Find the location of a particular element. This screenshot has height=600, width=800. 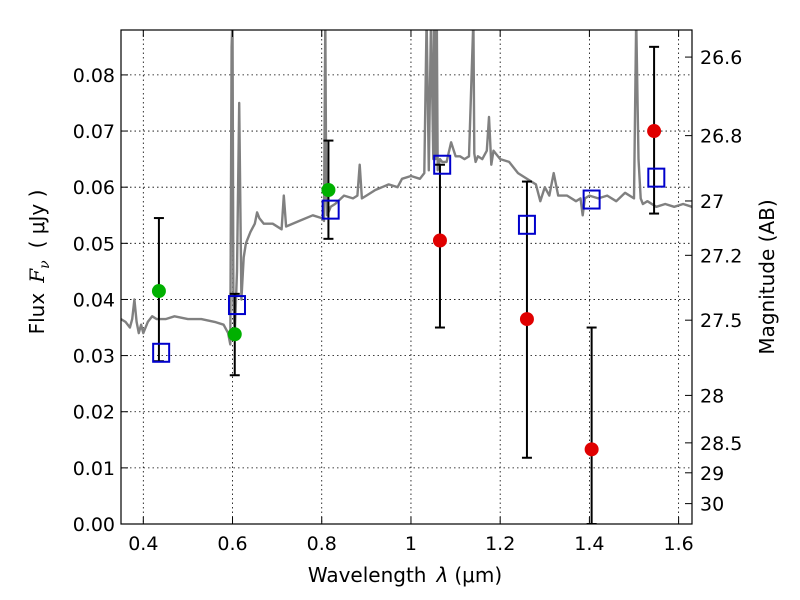

x-tick-label: 0.6 is located at coordinates (232, 544).